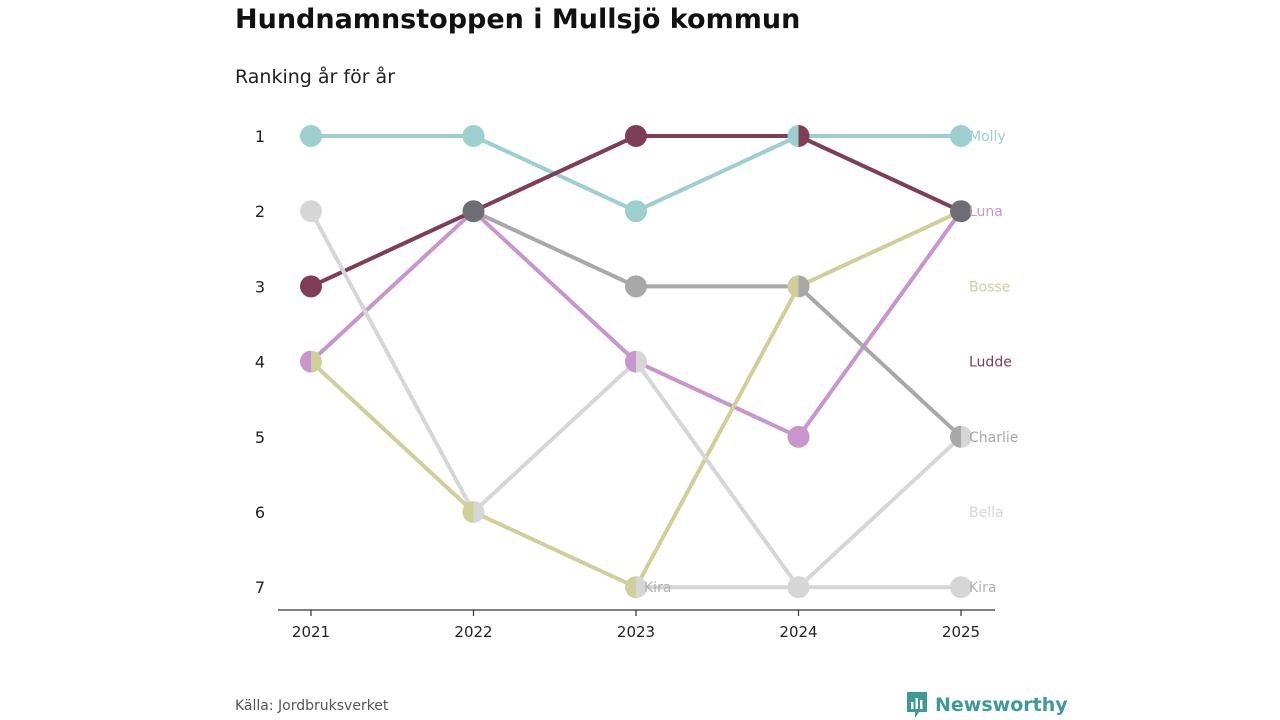 The image size is (1280, 720). I want to click on x-tick-label: 2024, so click(798, 632).